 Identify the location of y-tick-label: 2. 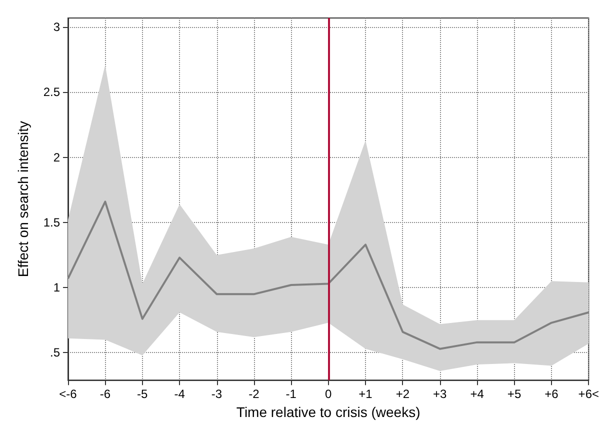
(56, 157).